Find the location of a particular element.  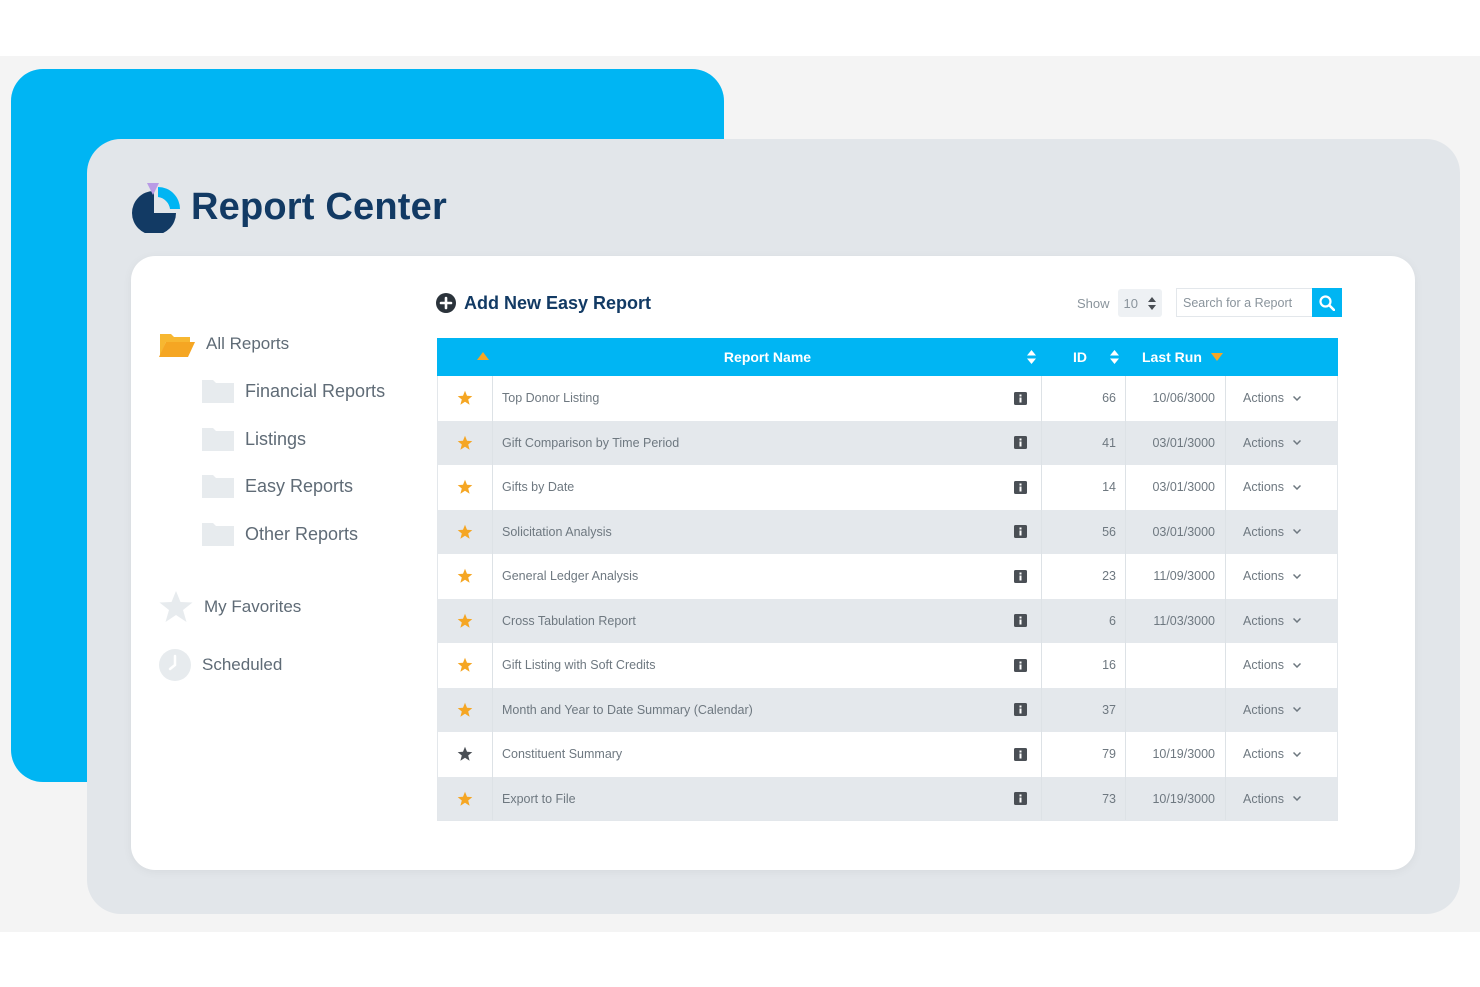

search-box is located at coordinates (1244, 302).